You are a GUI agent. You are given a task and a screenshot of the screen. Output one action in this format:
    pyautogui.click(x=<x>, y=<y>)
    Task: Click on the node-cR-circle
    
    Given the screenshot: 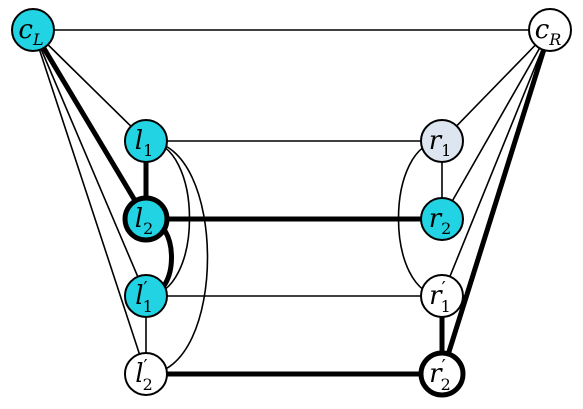 What is the action you would take?
    pyautogui.click(x=550, y=30)
    